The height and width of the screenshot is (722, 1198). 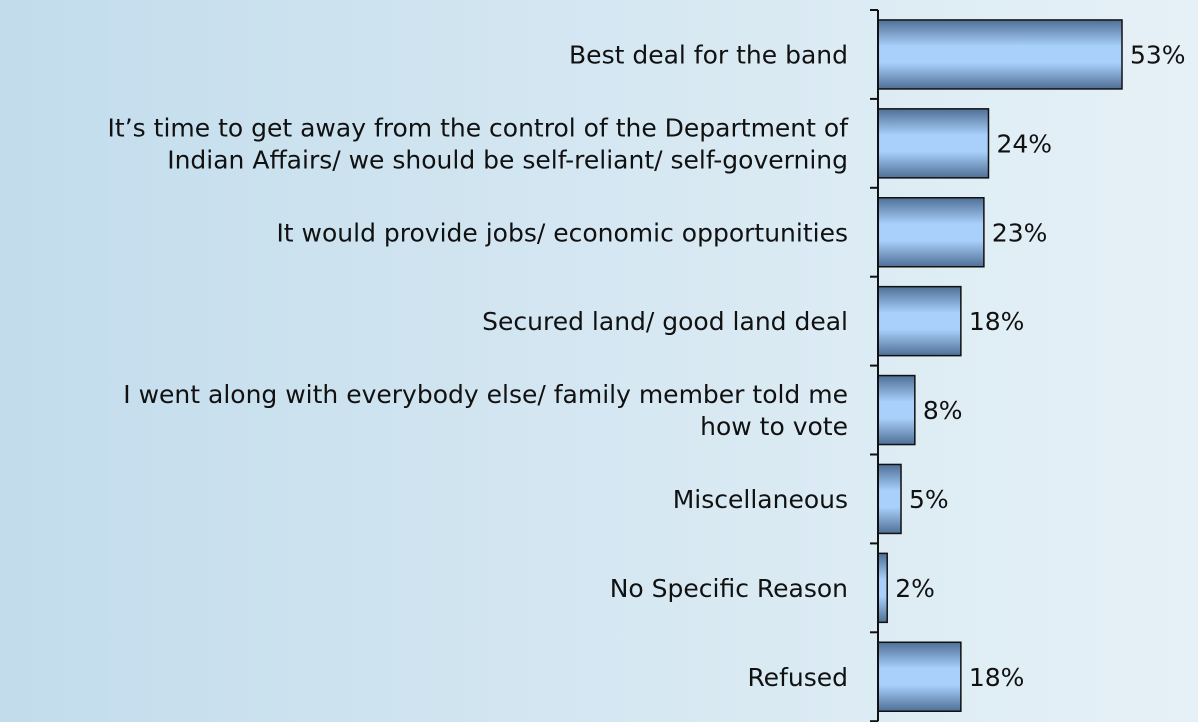 I want to click on value-label: 2%, so click(x=915, y=588).